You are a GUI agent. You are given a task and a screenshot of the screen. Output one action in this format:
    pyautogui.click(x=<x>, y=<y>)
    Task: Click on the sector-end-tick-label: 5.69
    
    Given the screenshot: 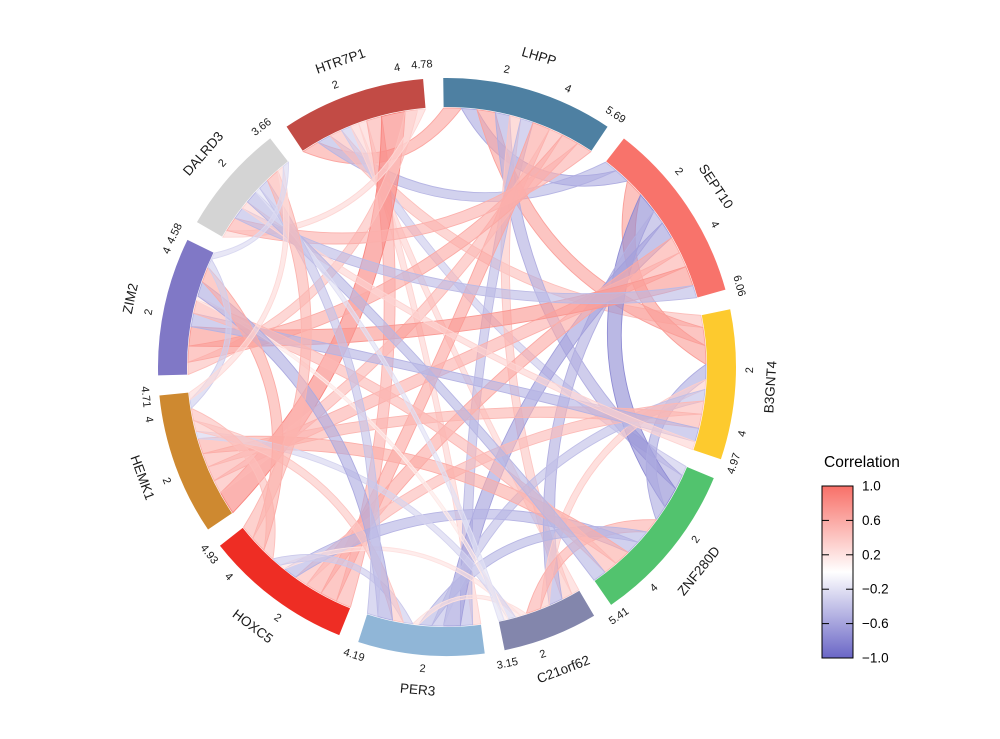 What is the action you would take?
    pyautogui.click(x=615, y=115)
    